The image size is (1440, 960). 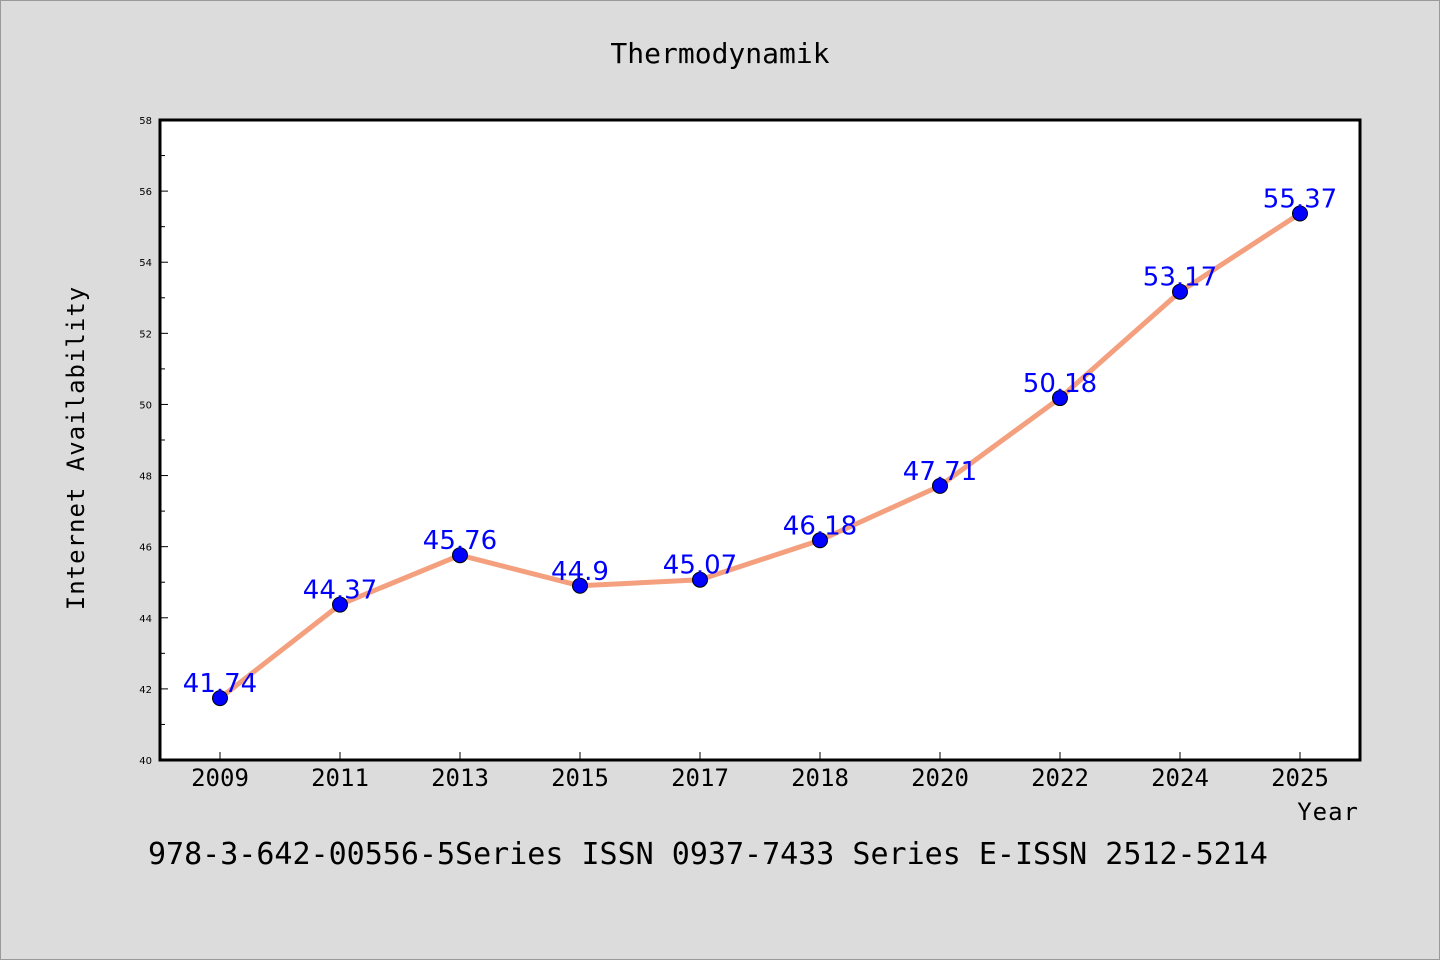 What do you see at coordinates (460, 541) in the screenshot?
I see `data-label: 45.76` at bounding box center [460, 541].